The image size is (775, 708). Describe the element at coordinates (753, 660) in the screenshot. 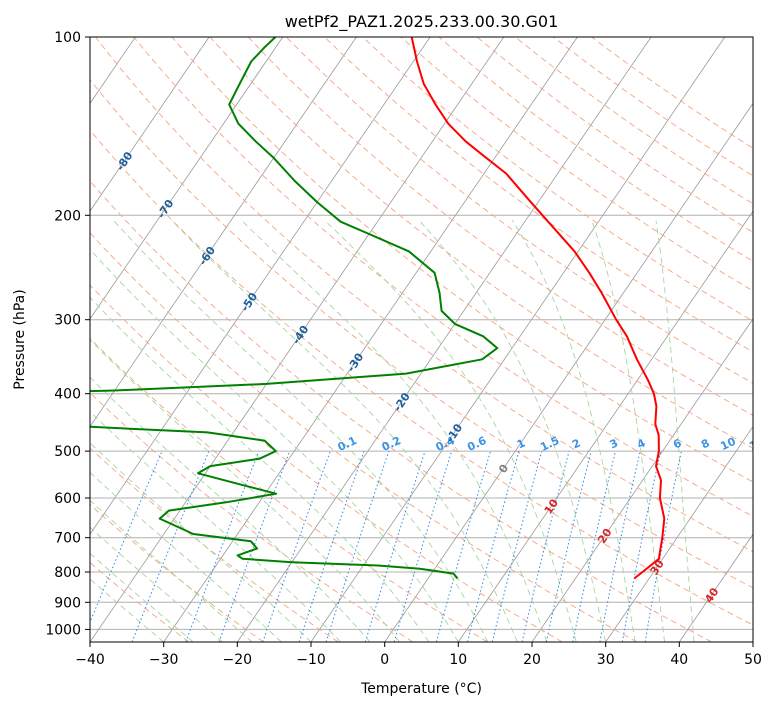

I see `x-tick-label: 50` at that location.